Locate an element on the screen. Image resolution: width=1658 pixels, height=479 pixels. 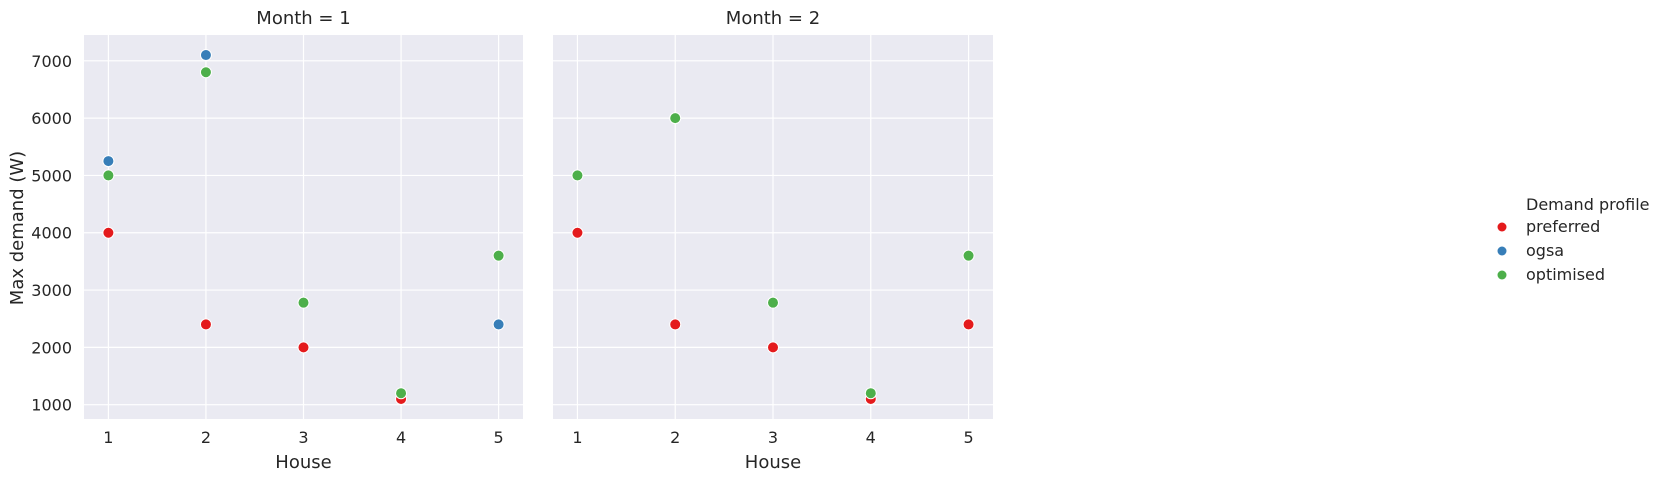
y-tick-label: 4000 is located at coordinates (51, 233).